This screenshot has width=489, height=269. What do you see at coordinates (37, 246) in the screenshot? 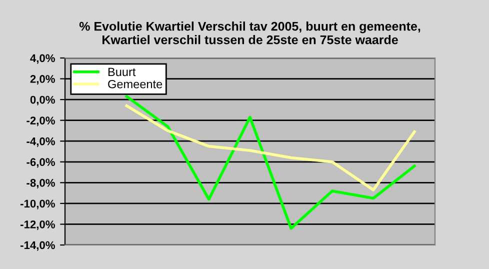
I see `y-tick-label: -14,0%` at bounding box center [37, 246].